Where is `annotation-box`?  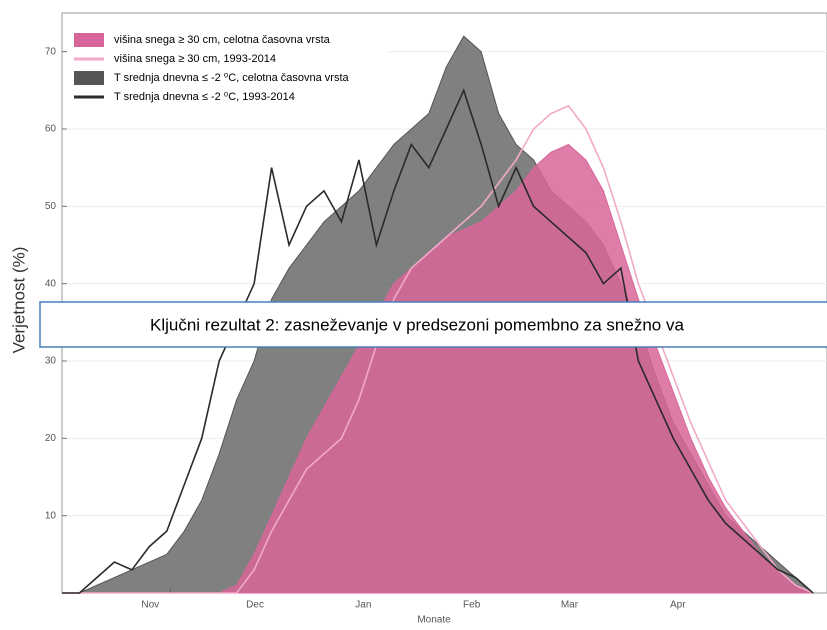
annotation-box is located at coordinates (433, 324).